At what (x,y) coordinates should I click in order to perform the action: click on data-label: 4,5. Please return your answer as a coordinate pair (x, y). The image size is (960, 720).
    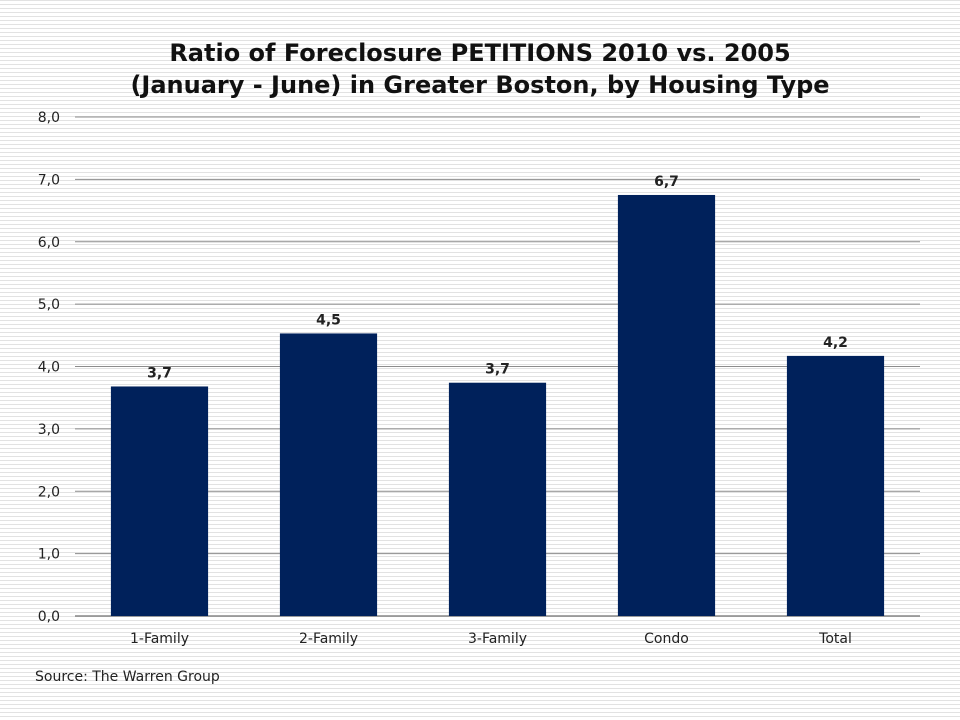
    Looking at the image, I should click on (328, 320).